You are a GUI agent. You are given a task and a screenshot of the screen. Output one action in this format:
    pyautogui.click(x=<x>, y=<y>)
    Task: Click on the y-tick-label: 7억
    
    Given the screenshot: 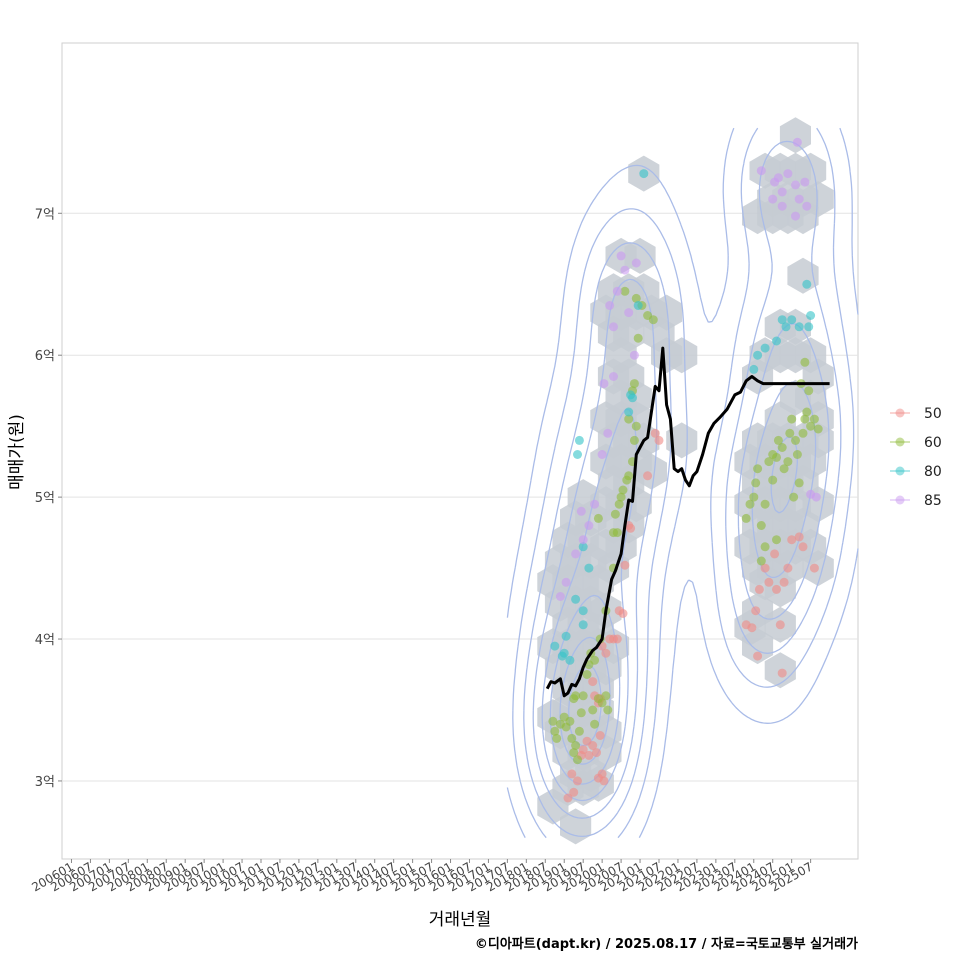 What is the action you would take?
    pyautogui.click(x=45, y=214)
    